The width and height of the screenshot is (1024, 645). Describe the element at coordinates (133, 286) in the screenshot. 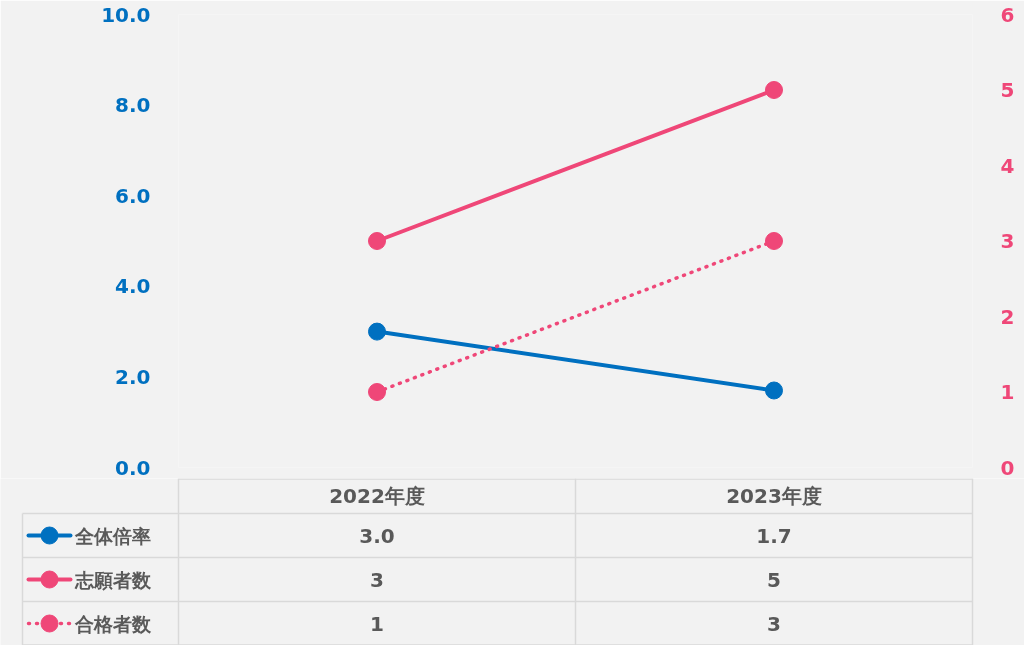

I see `y-tick-label: 4.0` at that location.